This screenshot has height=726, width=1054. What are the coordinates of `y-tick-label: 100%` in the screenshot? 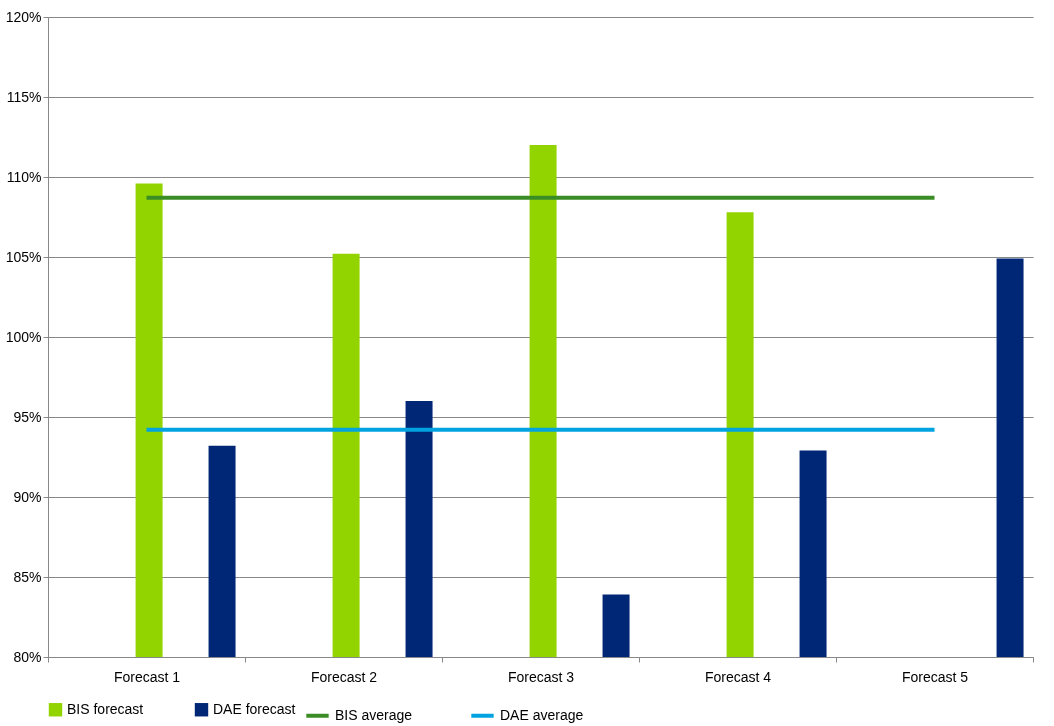 It's located at (23, 336).